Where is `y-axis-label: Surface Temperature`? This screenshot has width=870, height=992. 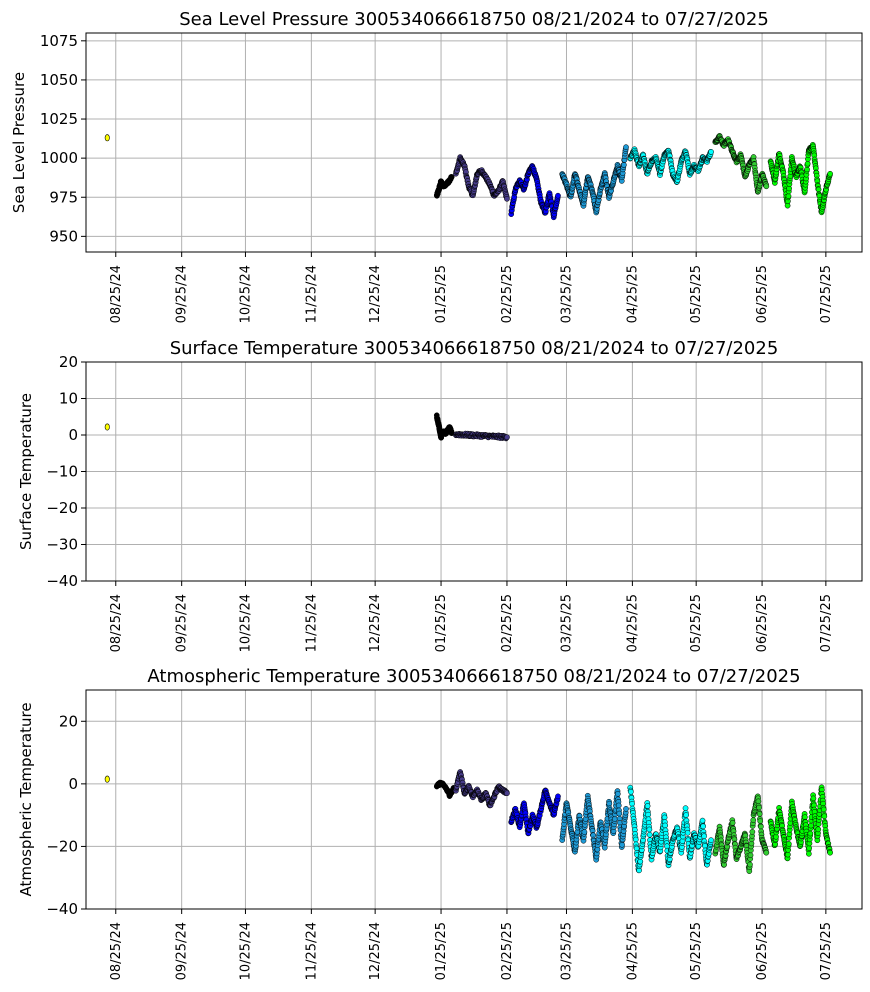
y-axis-label: Surface Temperature is located at coordinates (26, 471).